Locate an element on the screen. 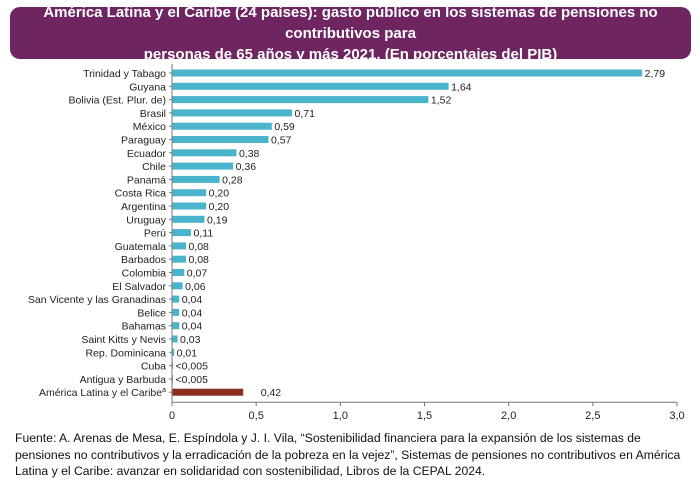 This screenshot has height=486, width=700. value-label: 2,79 is located at coordinates (655, 74).